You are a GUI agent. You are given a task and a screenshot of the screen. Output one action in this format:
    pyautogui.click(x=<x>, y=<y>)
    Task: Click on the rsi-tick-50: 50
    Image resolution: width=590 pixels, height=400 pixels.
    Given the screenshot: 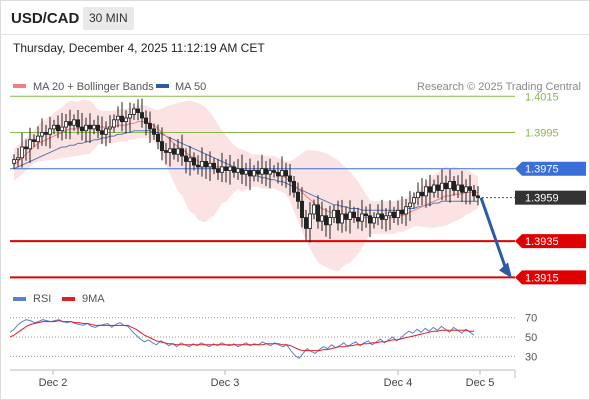 What is the action you would take?
    pyautogui.click(x=531, y=338)
    